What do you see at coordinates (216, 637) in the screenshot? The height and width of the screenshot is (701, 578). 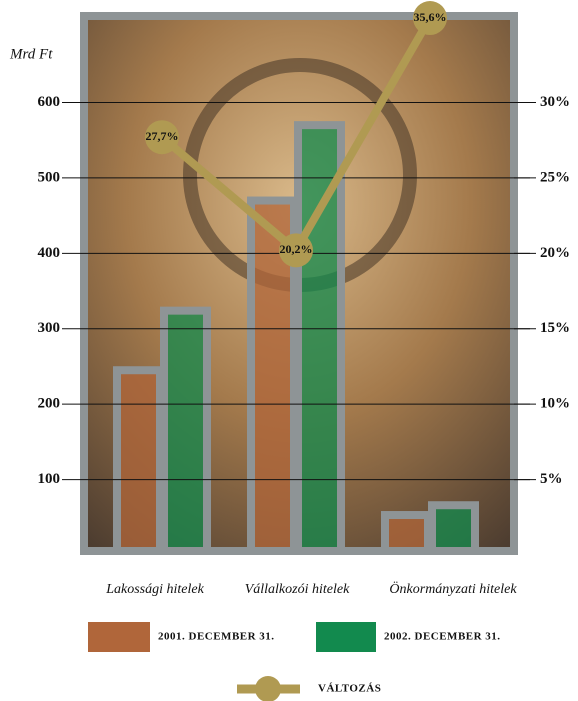 I see `legend-label: 2001. DECEMBER 31.` at bounding box center [216, 637].